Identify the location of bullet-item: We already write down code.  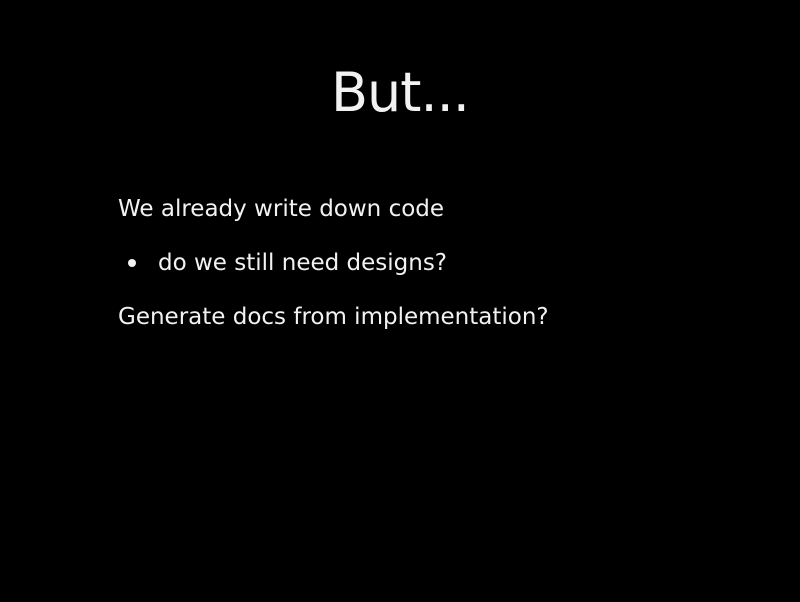
(439, 209).